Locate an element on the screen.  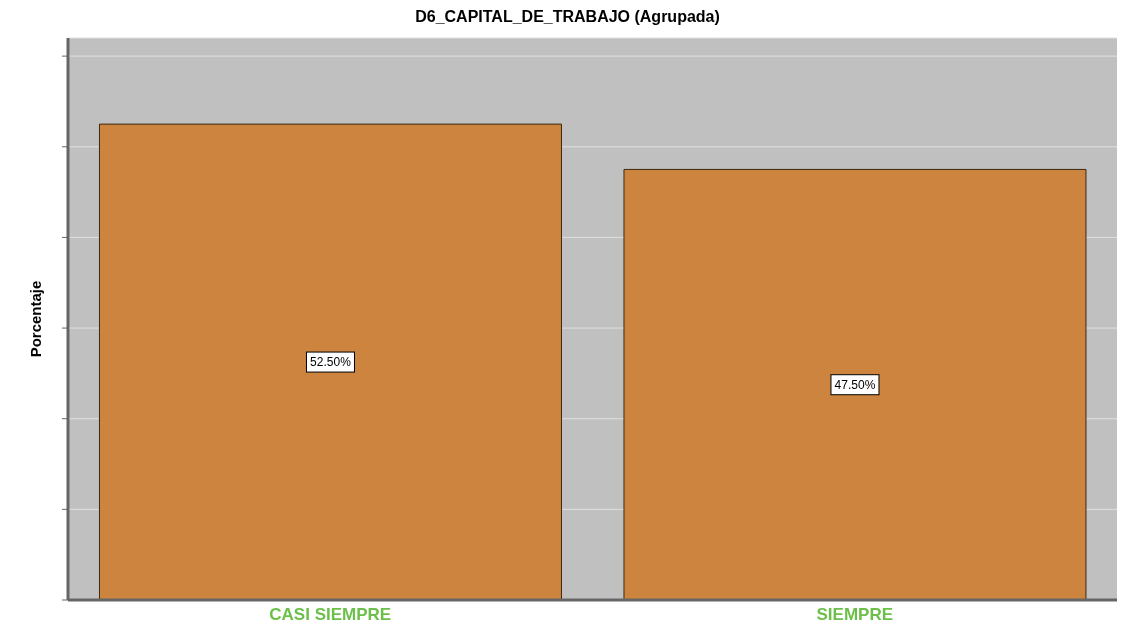
data-label: 52.50% is located at coordinates (331, 362).